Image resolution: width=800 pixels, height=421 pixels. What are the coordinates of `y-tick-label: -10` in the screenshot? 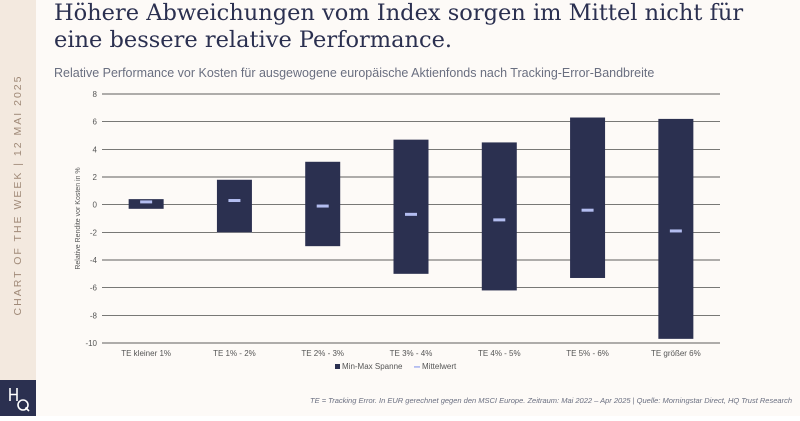 It's located at (91, 343).